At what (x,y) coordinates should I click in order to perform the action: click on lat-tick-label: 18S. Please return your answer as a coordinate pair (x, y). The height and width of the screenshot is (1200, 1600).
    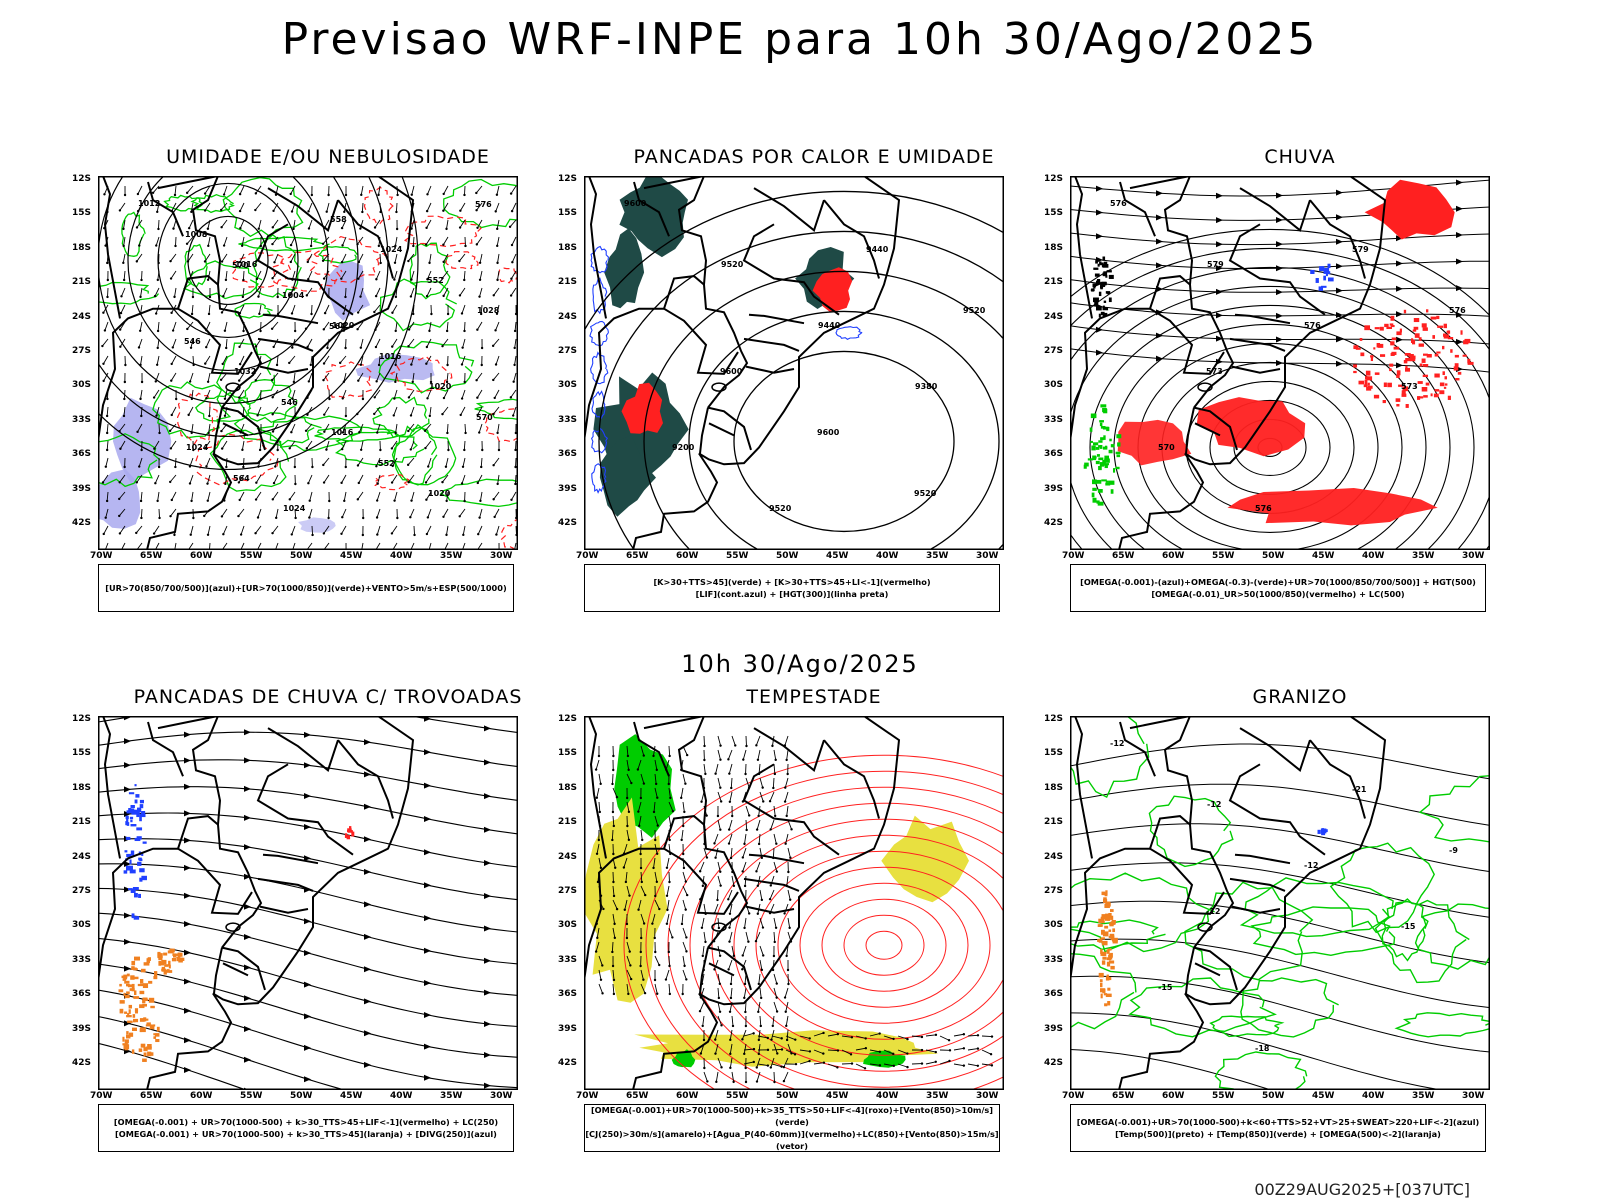
    Looking at the image, I should click on (82, 787).